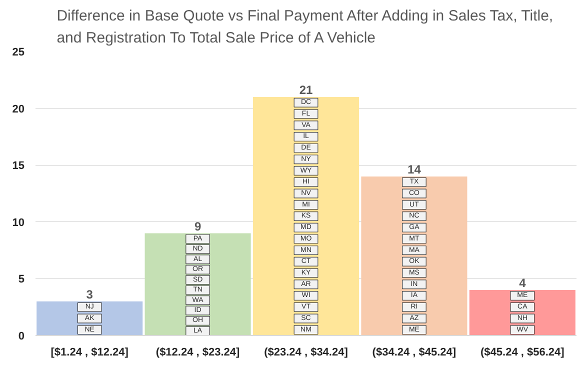  Describe the element at coordinates (522, 283) in the screenshot. I see `data-label: 4` at that location.